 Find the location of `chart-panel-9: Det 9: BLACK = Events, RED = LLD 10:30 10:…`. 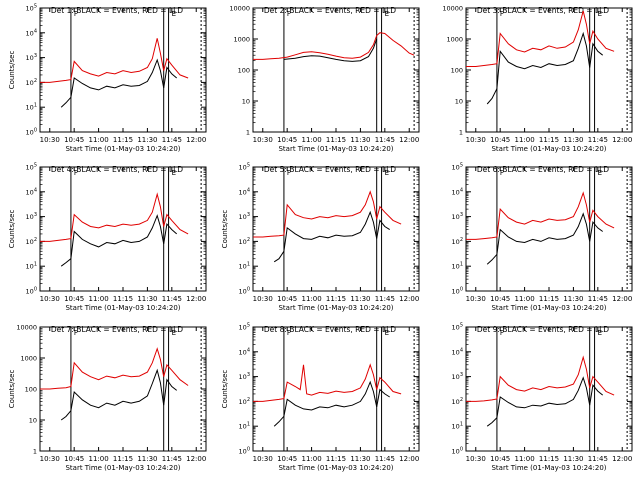

chart-panel-9: Det 9: BLACK = Events, RED = LLD 10:30 10:… is located at coordinates (542, 397).